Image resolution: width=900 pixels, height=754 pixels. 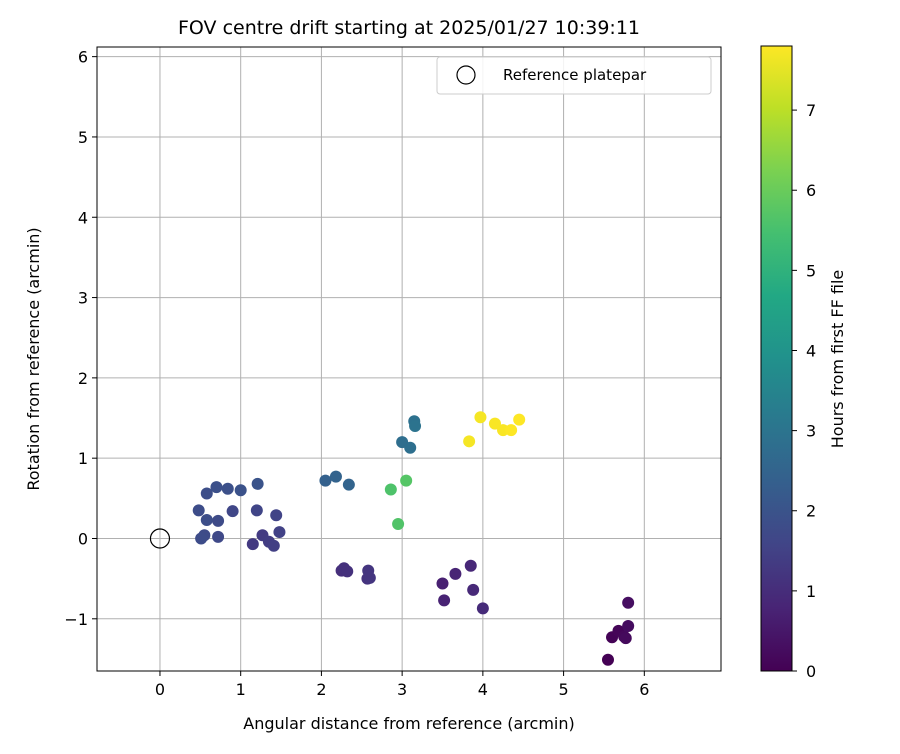 I want to click on x-tick-label: 2, so click(x=321, y=689).